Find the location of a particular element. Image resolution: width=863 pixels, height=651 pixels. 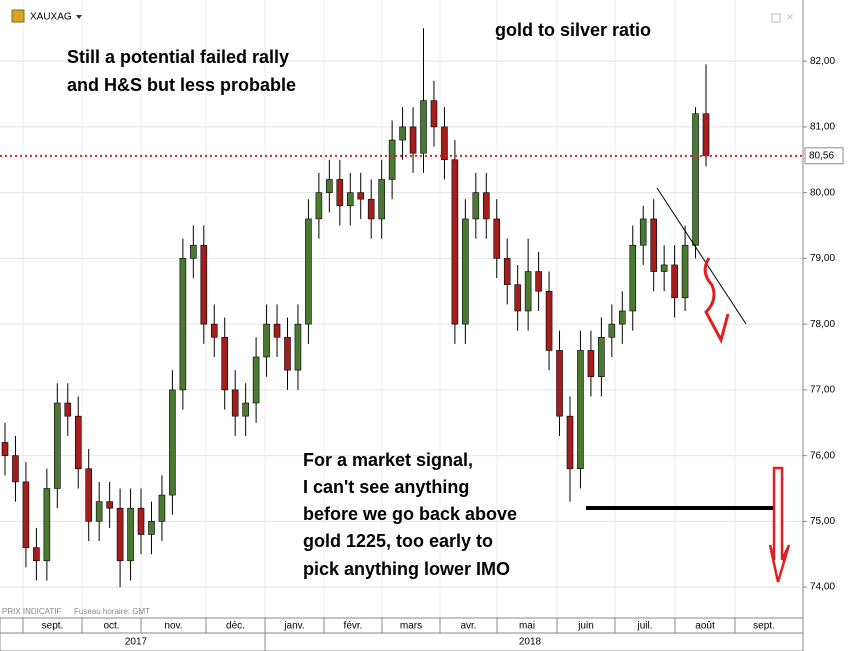

annotation: Still a potential failed rally is located at coordinates (178, 57).